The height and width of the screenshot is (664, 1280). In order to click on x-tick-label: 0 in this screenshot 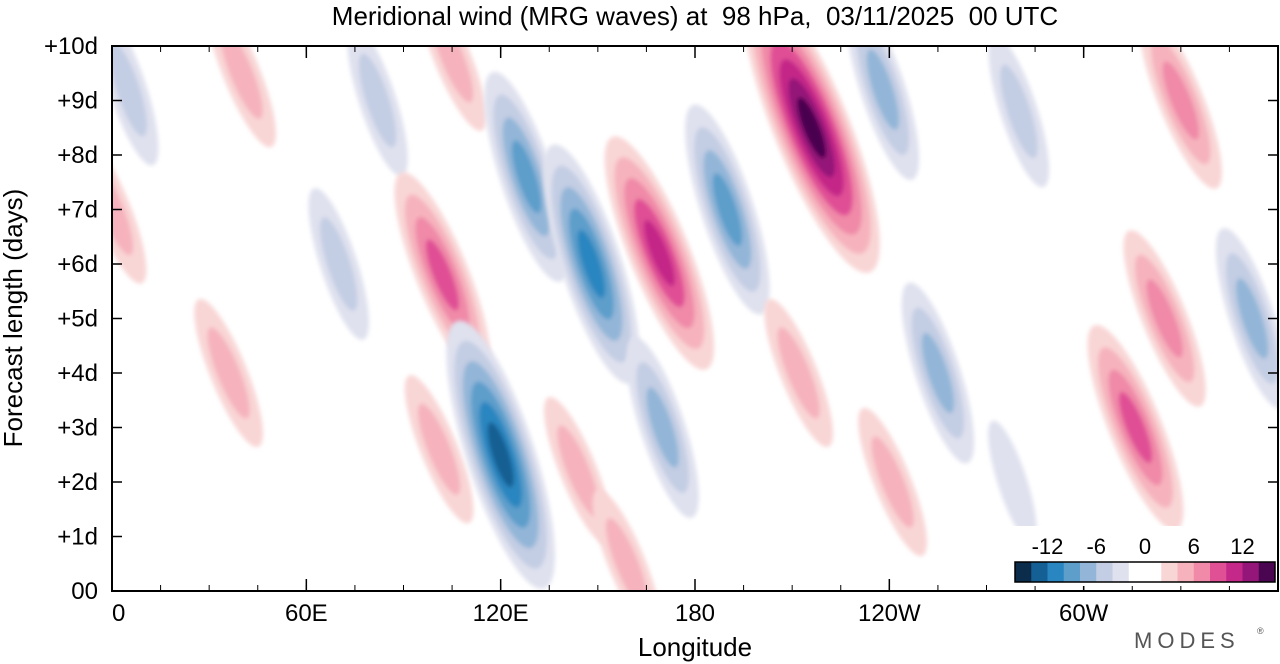, I will do `click(118, 613)`.